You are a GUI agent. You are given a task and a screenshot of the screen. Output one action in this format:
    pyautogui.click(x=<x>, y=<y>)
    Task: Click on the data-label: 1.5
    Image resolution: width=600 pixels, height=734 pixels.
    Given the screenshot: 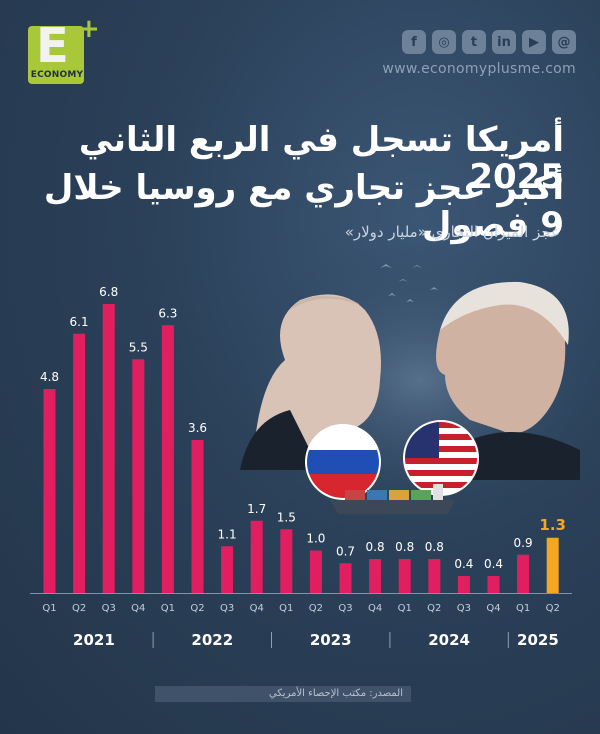 What is the action you would take?
    pyautogui.click(x=286, y=517)
    